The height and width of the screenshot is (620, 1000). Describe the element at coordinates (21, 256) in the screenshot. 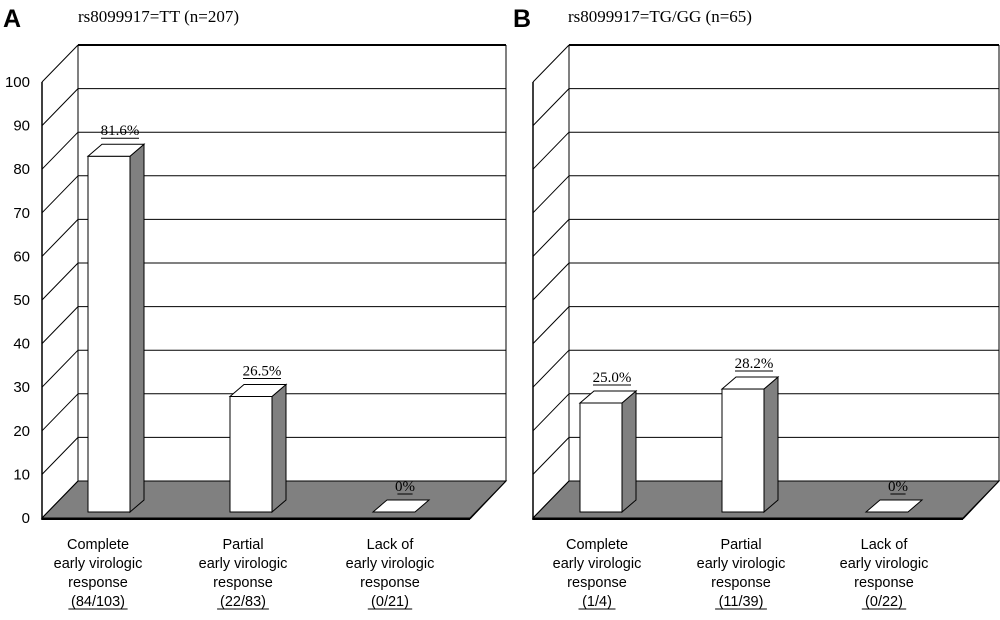

I see `y-tick-label: 60` at that location.